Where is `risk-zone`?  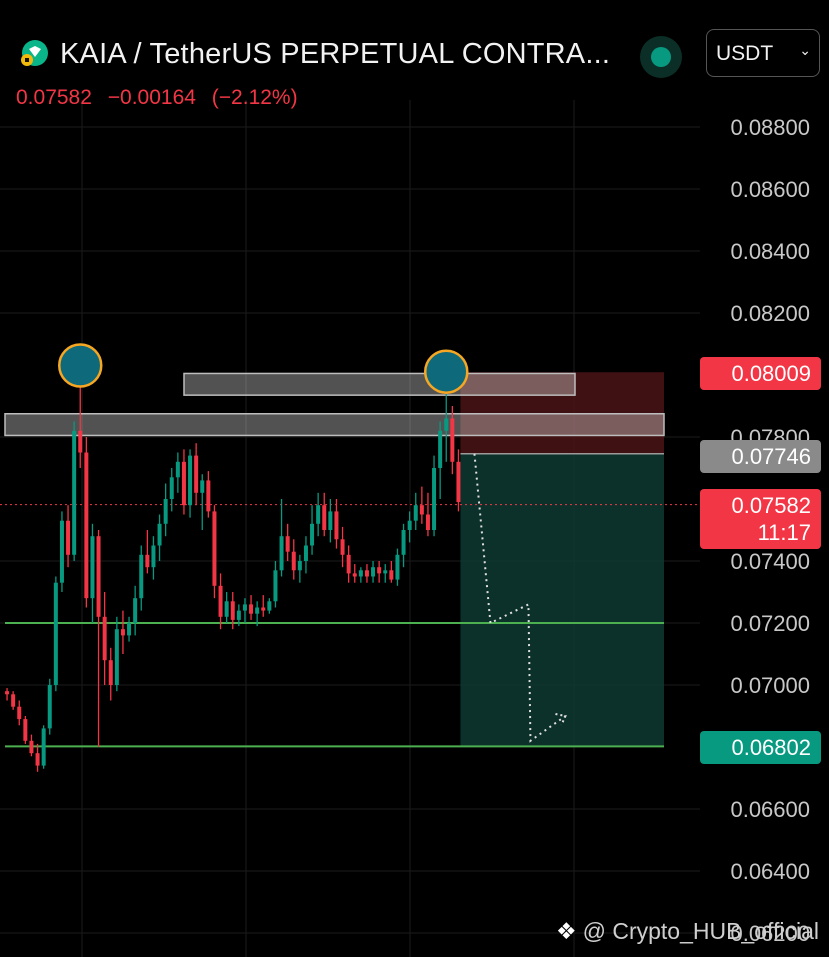 risk-zone is located at coordinates (562, 413).